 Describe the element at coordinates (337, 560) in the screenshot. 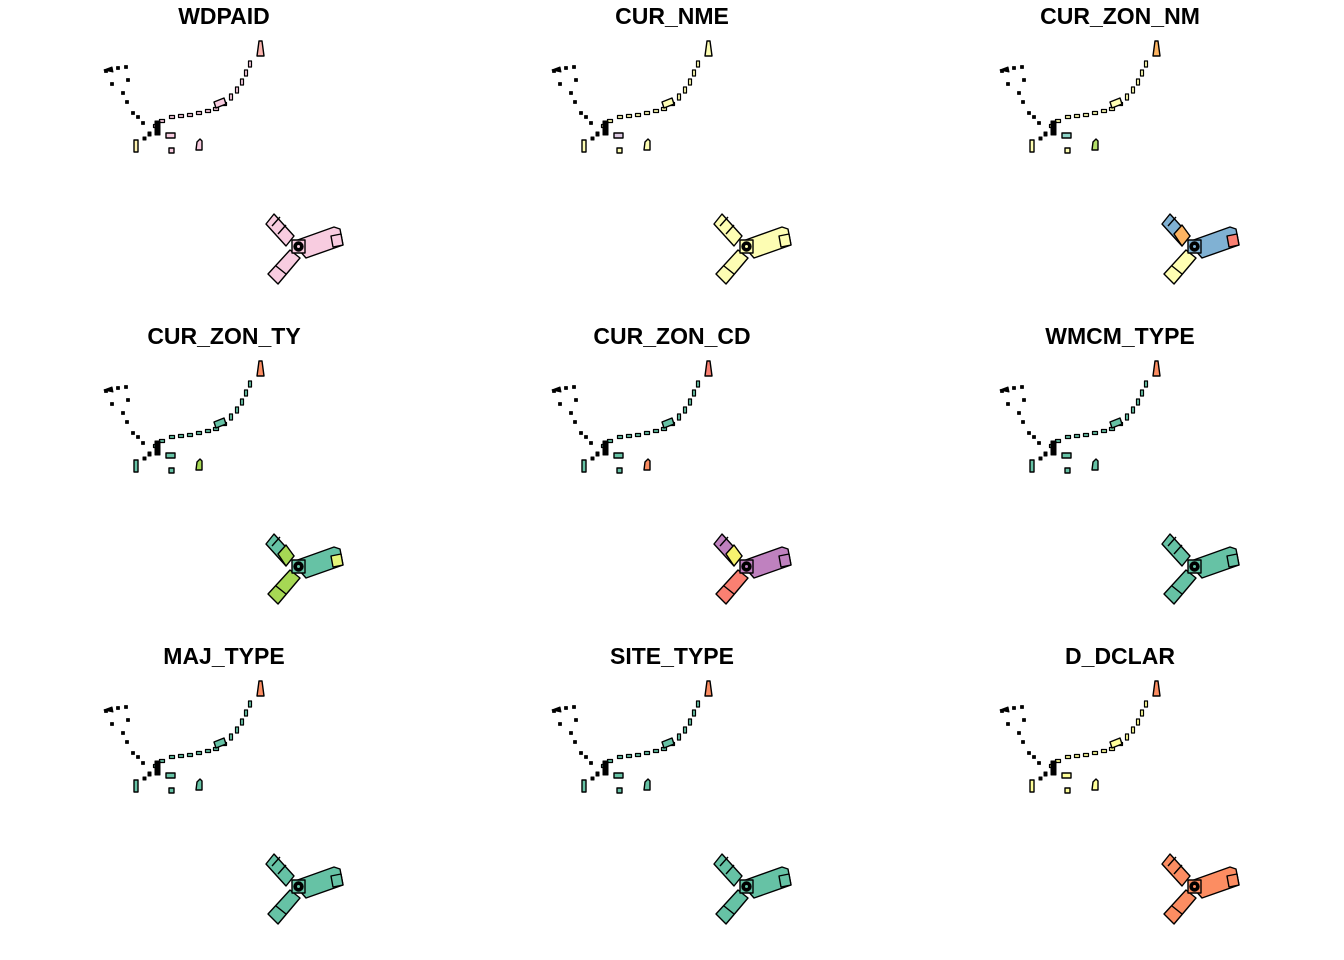

I see `right-arm-tip` at that location.